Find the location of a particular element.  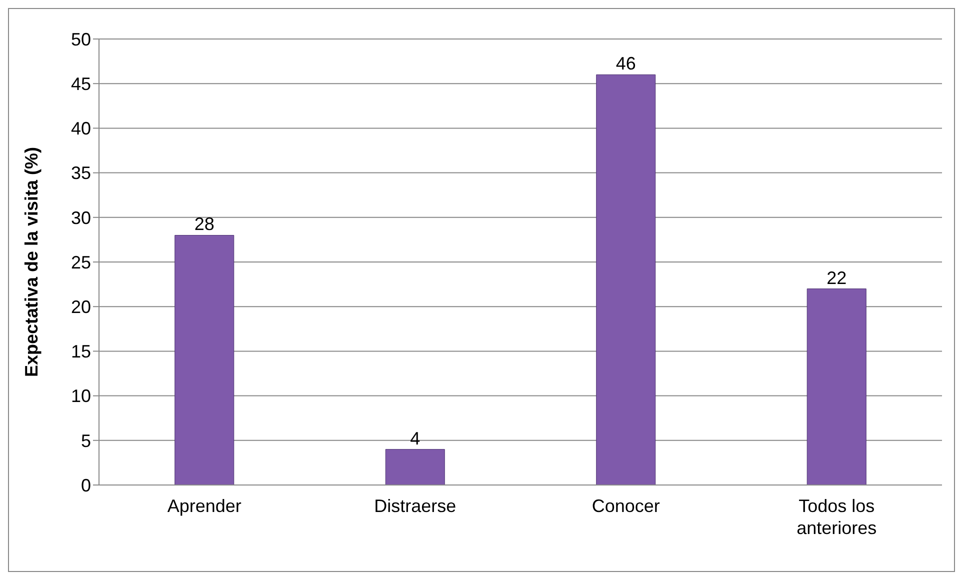

y-tick-label: 15 is located at coordinates (80, 352).